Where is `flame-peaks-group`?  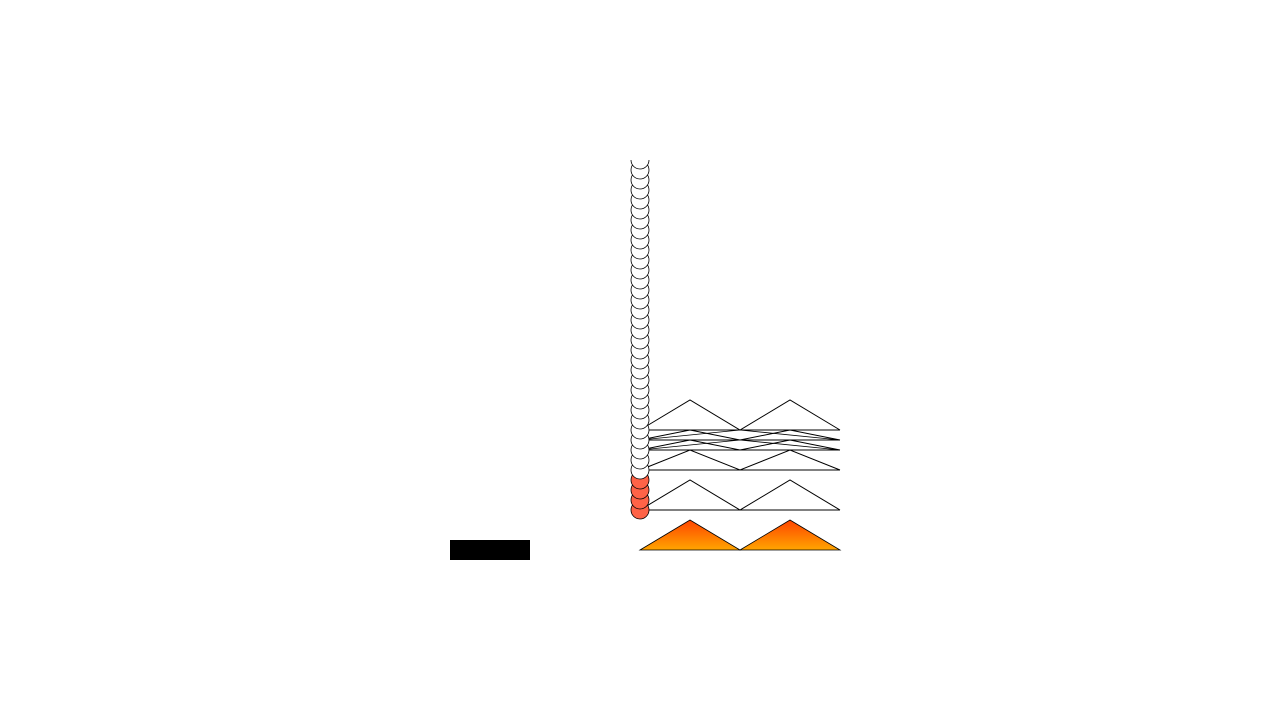
flame-peaks-group is located at coordinates (740, 535).